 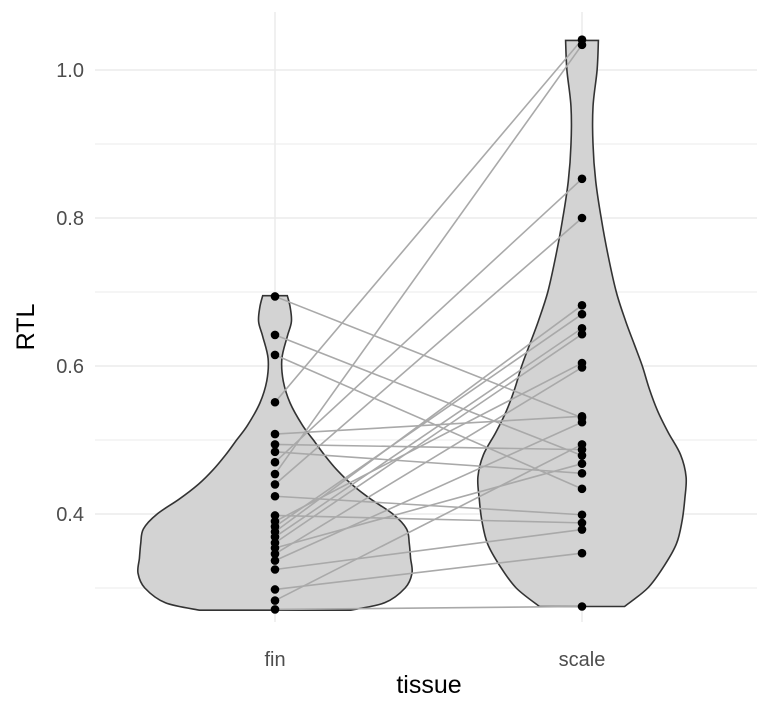 I want to click on x-tick-labels: fin scale, so click(x=434, y=660).